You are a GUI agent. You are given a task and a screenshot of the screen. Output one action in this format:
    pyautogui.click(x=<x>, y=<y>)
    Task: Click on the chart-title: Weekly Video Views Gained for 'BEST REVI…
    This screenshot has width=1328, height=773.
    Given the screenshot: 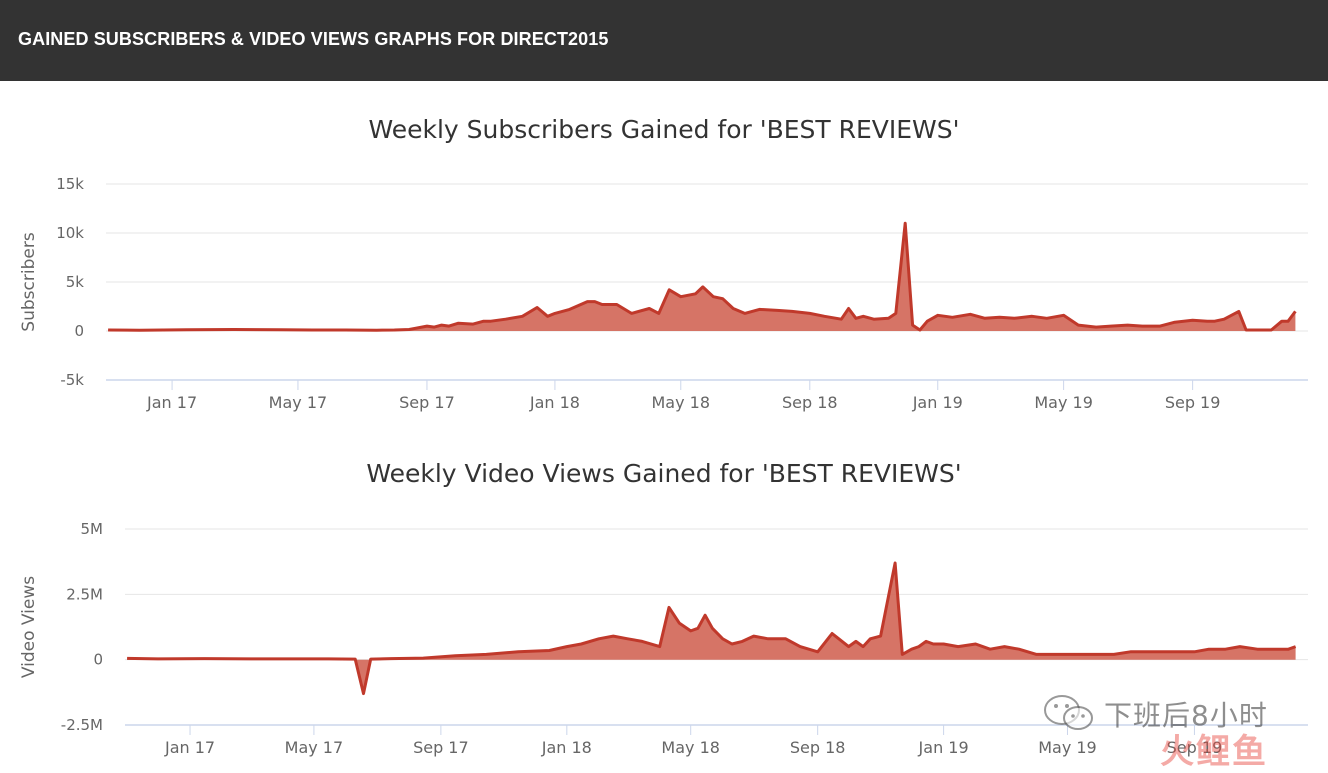 What is the action you would take?
    pyautogui.click(x=664, y=473)
    